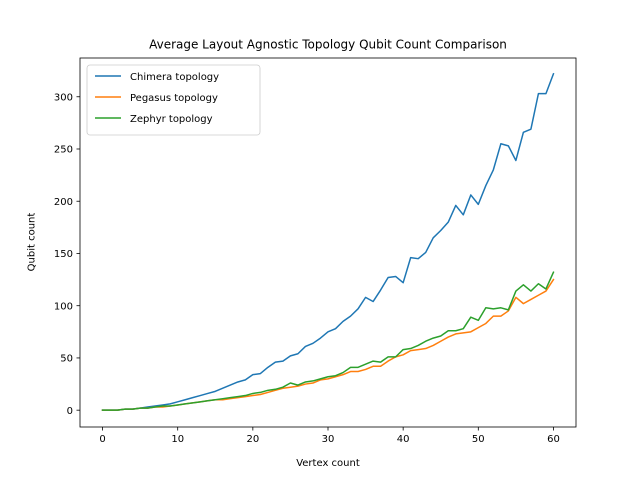 The height and width of the screenshot is (480, 640). What do you see at coordinates (63, 97) in the screenshot?
I see `y-tick-label: 300` at bounding box center [63, 97].